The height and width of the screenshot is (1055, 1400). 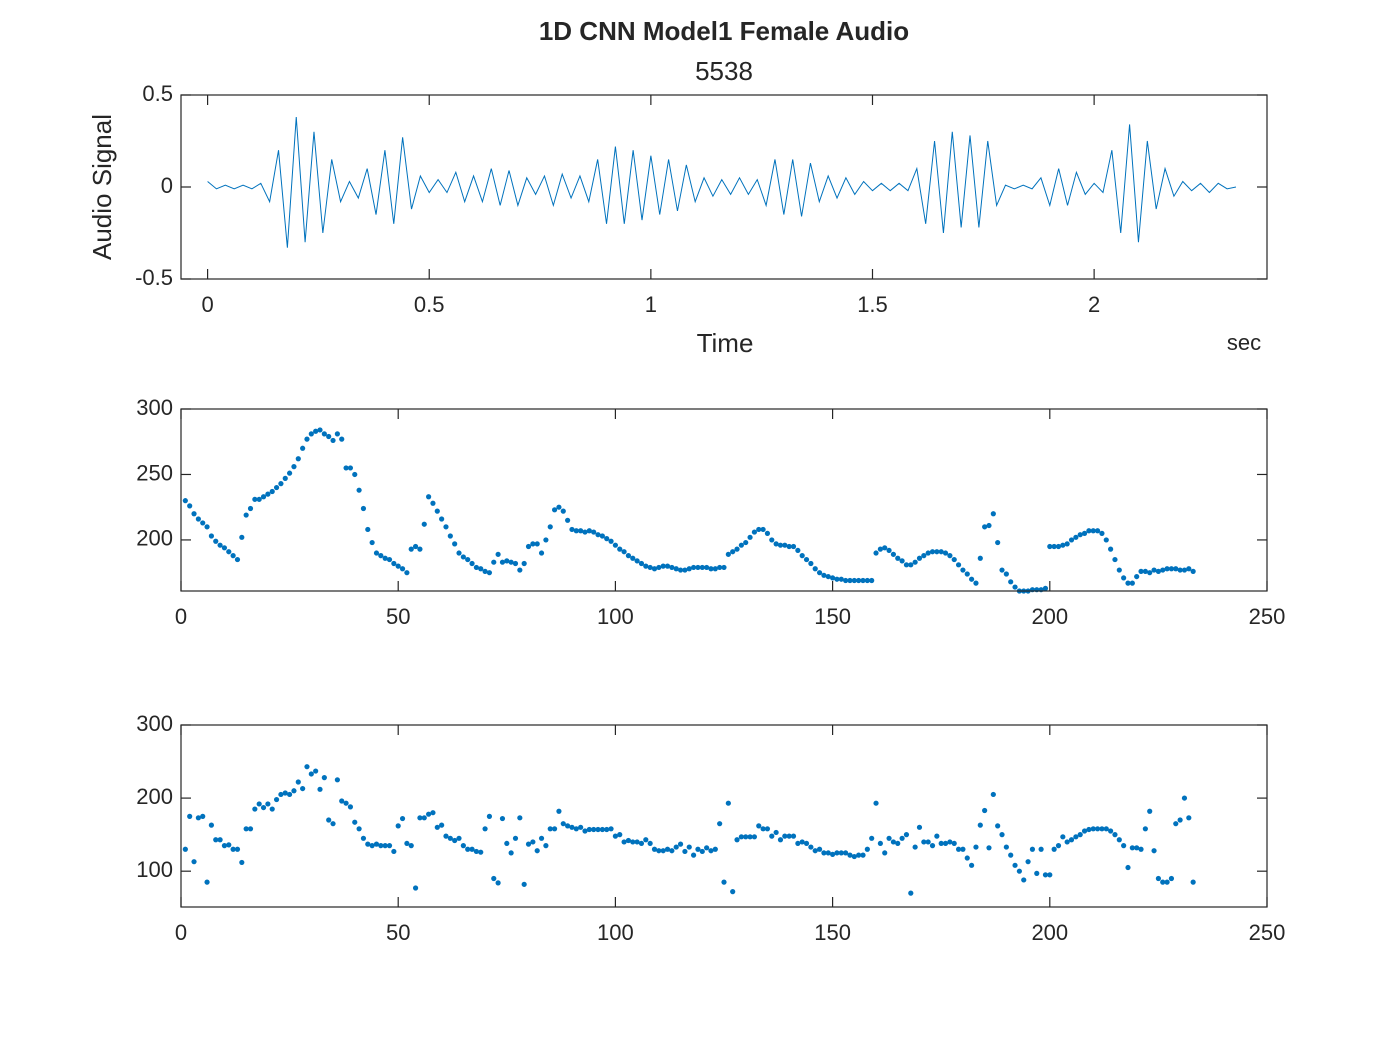 I want to click on x-tick-label: 1.5, so click(x=872, y=304).